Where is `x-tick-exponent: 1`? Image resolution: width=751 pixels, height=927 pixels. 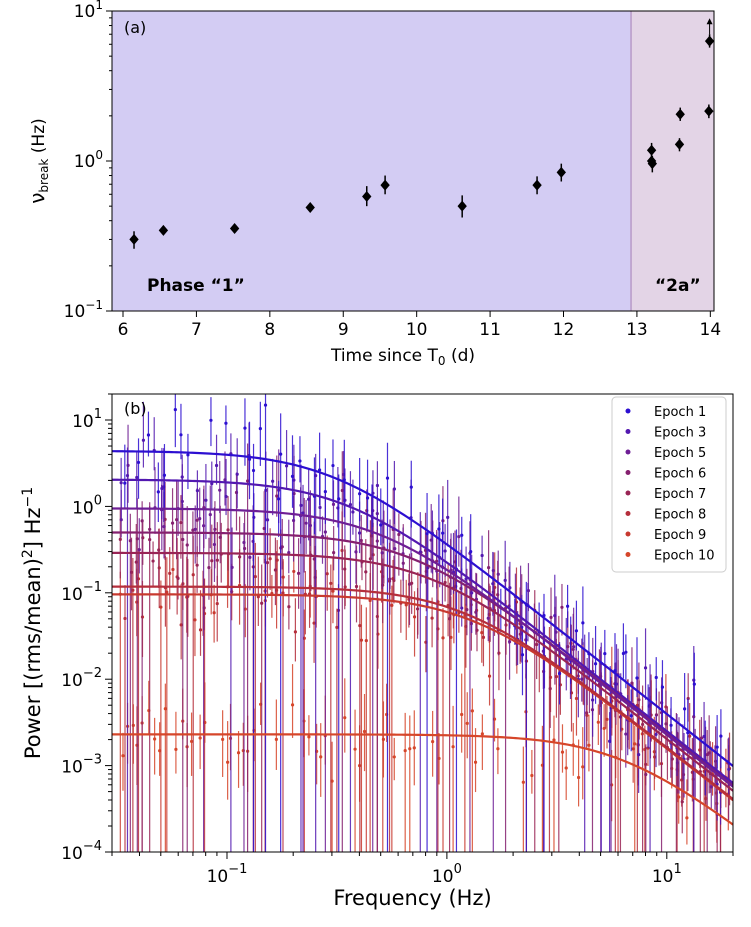
x-tick-exponent: 1 is located at coordinates (677, 869).